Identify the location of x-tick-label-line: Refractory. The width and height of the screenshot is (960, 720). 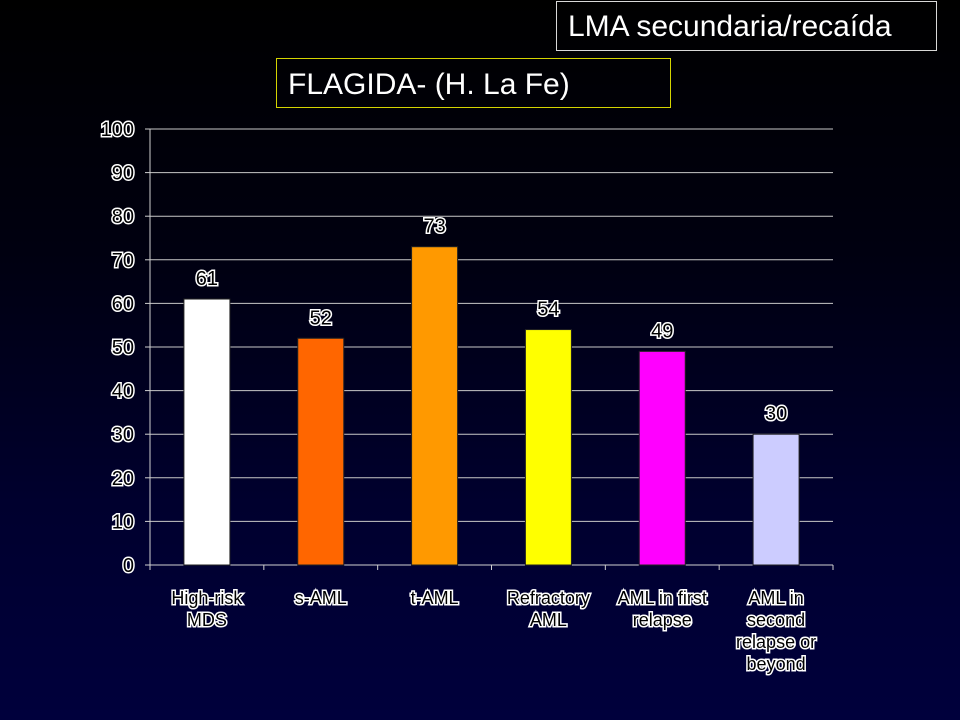
(548, 598).